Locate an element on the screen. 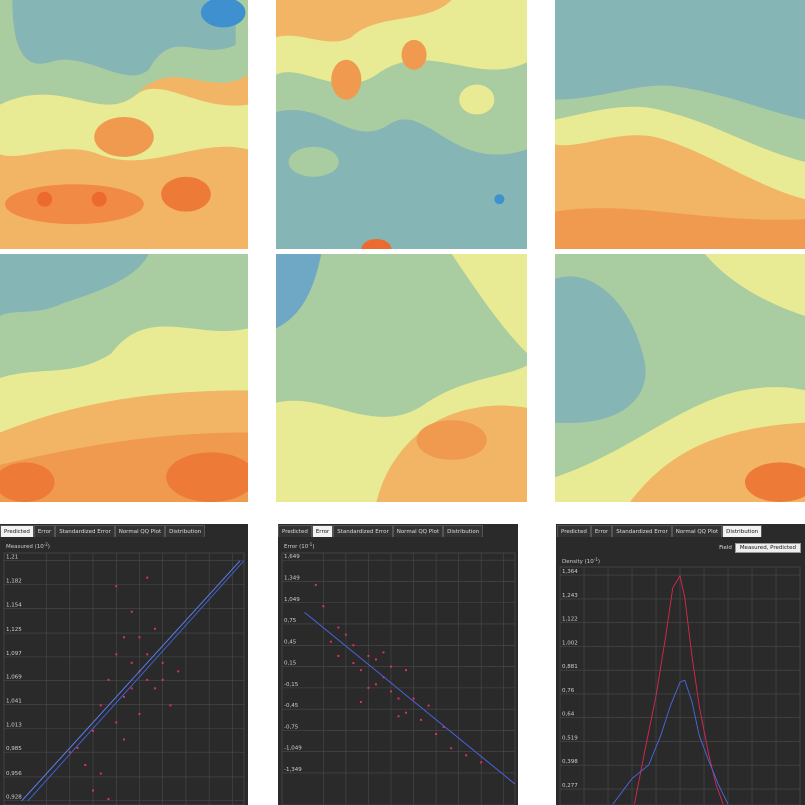  y-tick-label: 1,069 is located at coordinates (14, 678).